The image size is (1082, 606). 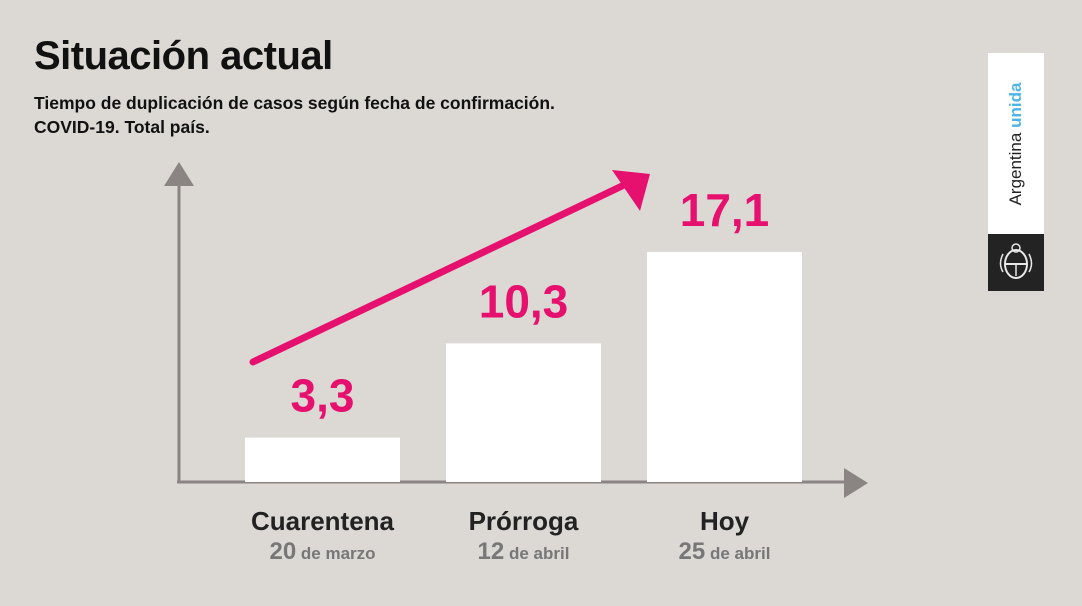 What do you see at coordinates (724, 521) in the screenshot?
I see `category-name: Hoy` at bounding box center [724, 521].